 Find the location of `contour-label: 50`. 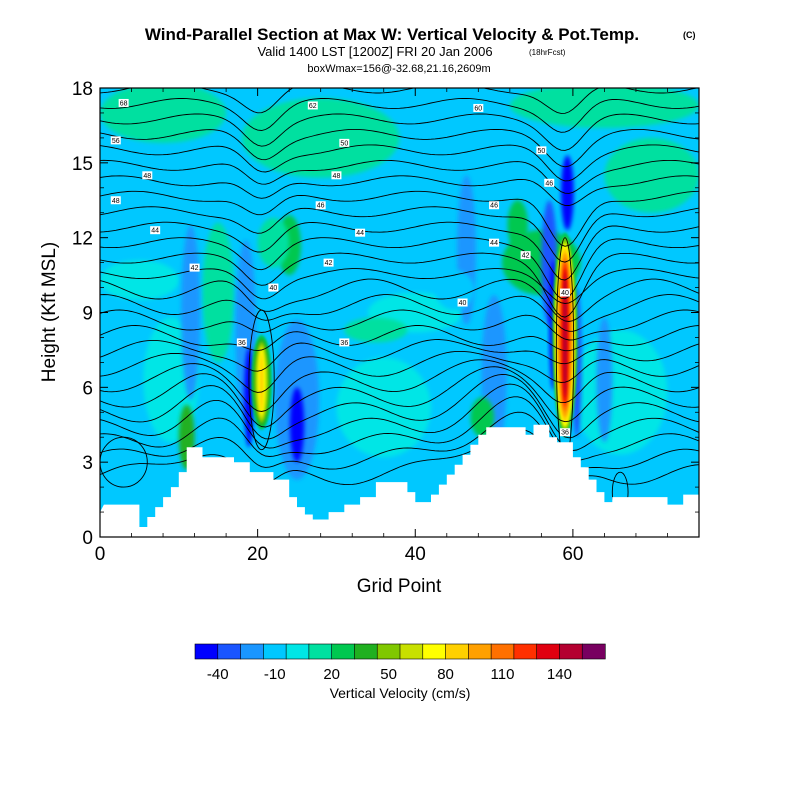

contour-label: 50 is located at coordinates (541, 150).